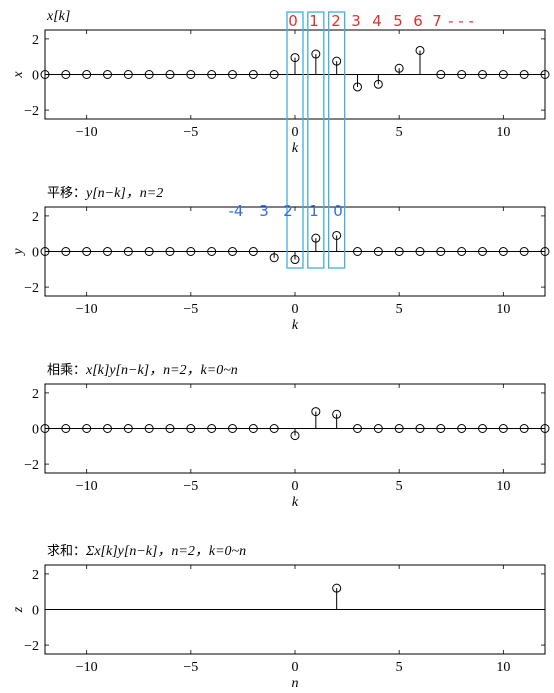 This screenshot has height=693, width=554. I want to click on red-index-label: 1, so click(314, 21).